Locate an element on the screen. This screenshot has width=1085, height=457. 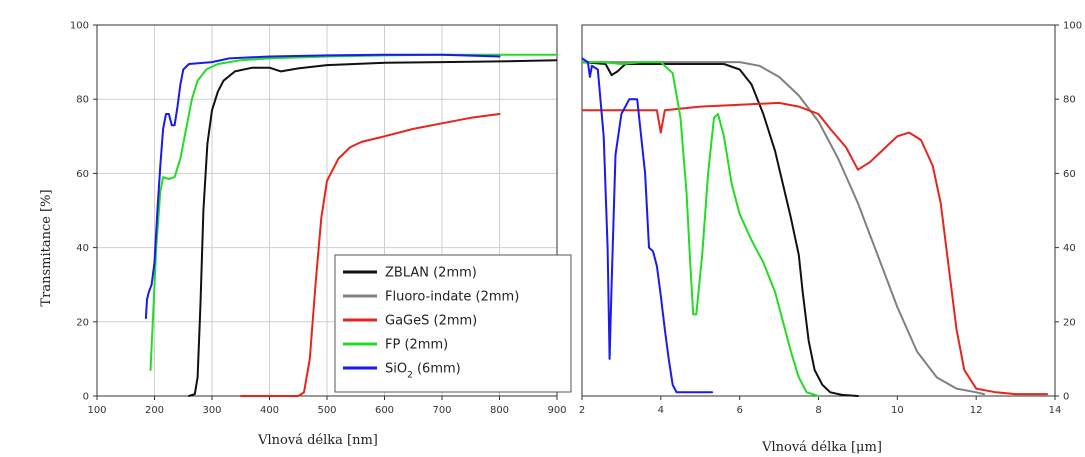
right-series-sio2-6mm is located at coordinates (648, 225).